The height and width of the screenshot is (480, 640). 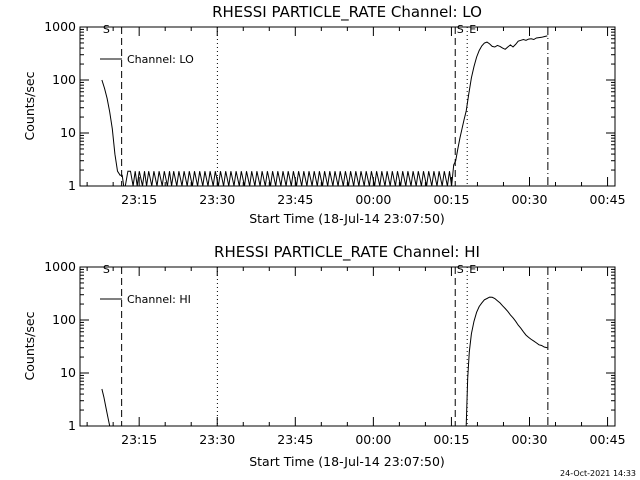 I want to click on timestamp-stamp: 24-Oct-2021 14:33, so click(x=598, y=473).